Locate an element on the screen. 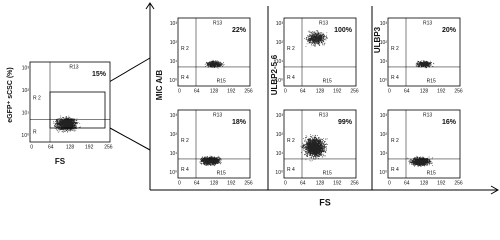 The height and width of the screenshot is (240, 500). row-label: ULBP2-5-6 is located at coordinates (274, 74).